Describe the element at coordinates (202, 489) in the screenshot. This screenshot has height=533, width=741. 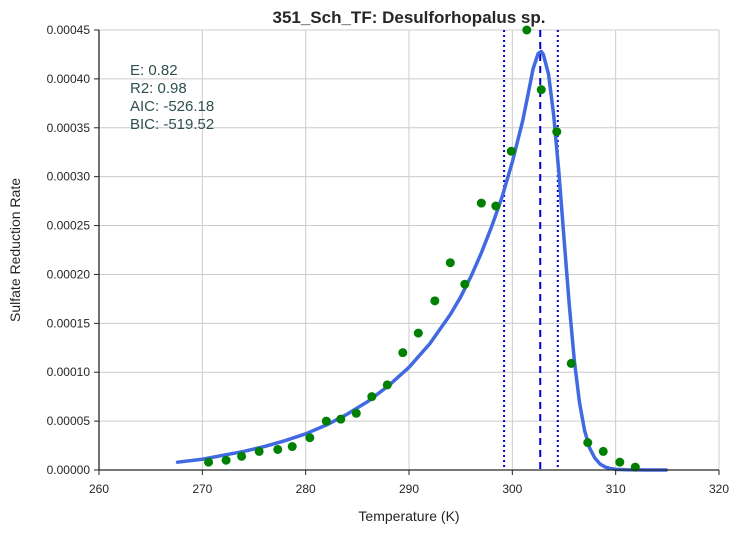
I see `x-tick-label: 270` at that location.